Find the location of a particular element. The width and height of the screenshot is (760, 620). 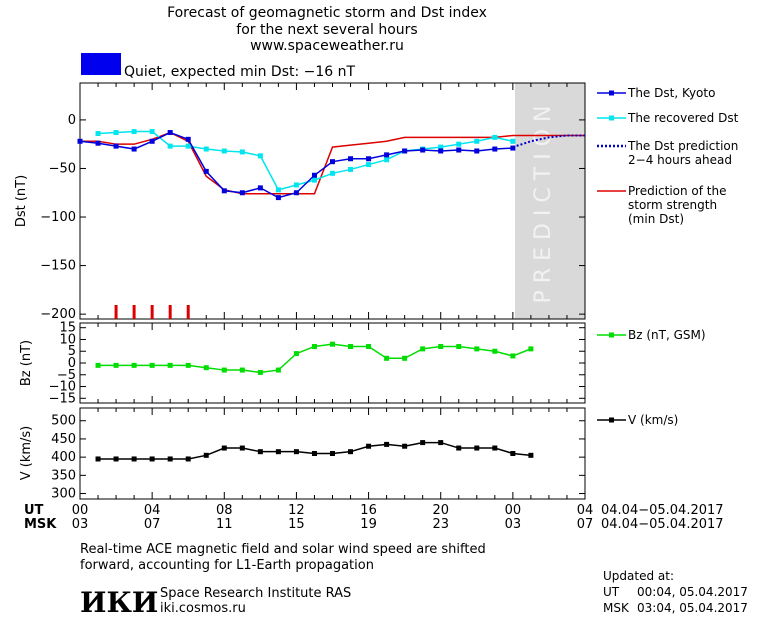

ut-tick-label: 04 is located at coordinates (152, 510).